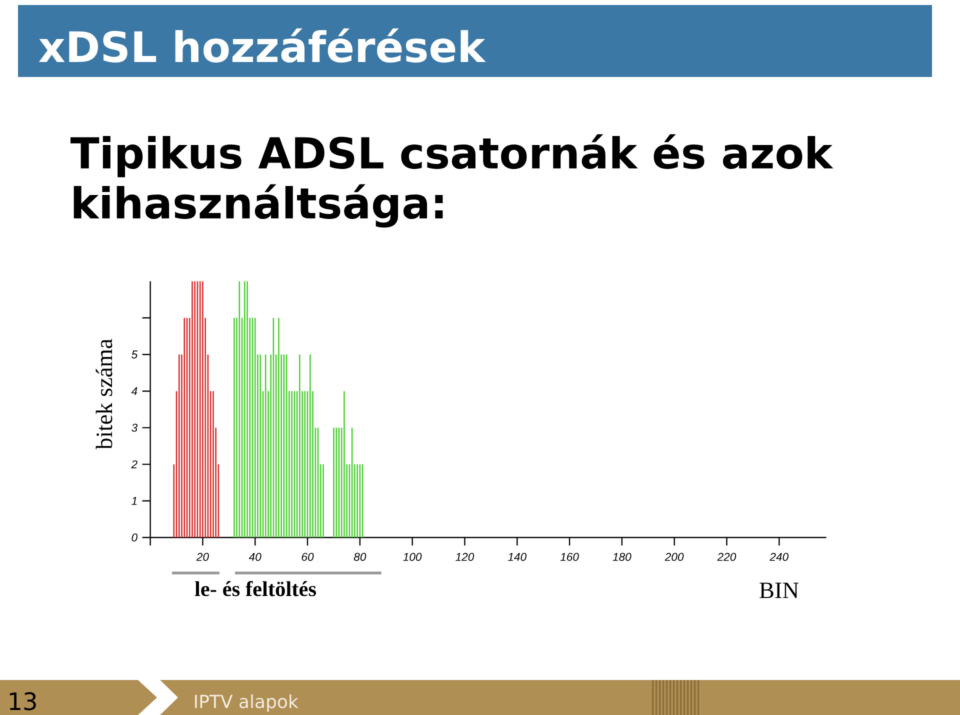  What do you see at coordinates (262, 45) in the screenshot?
I see `chart-title: xDSL hozzáférések` at bounding box center [262, 45].